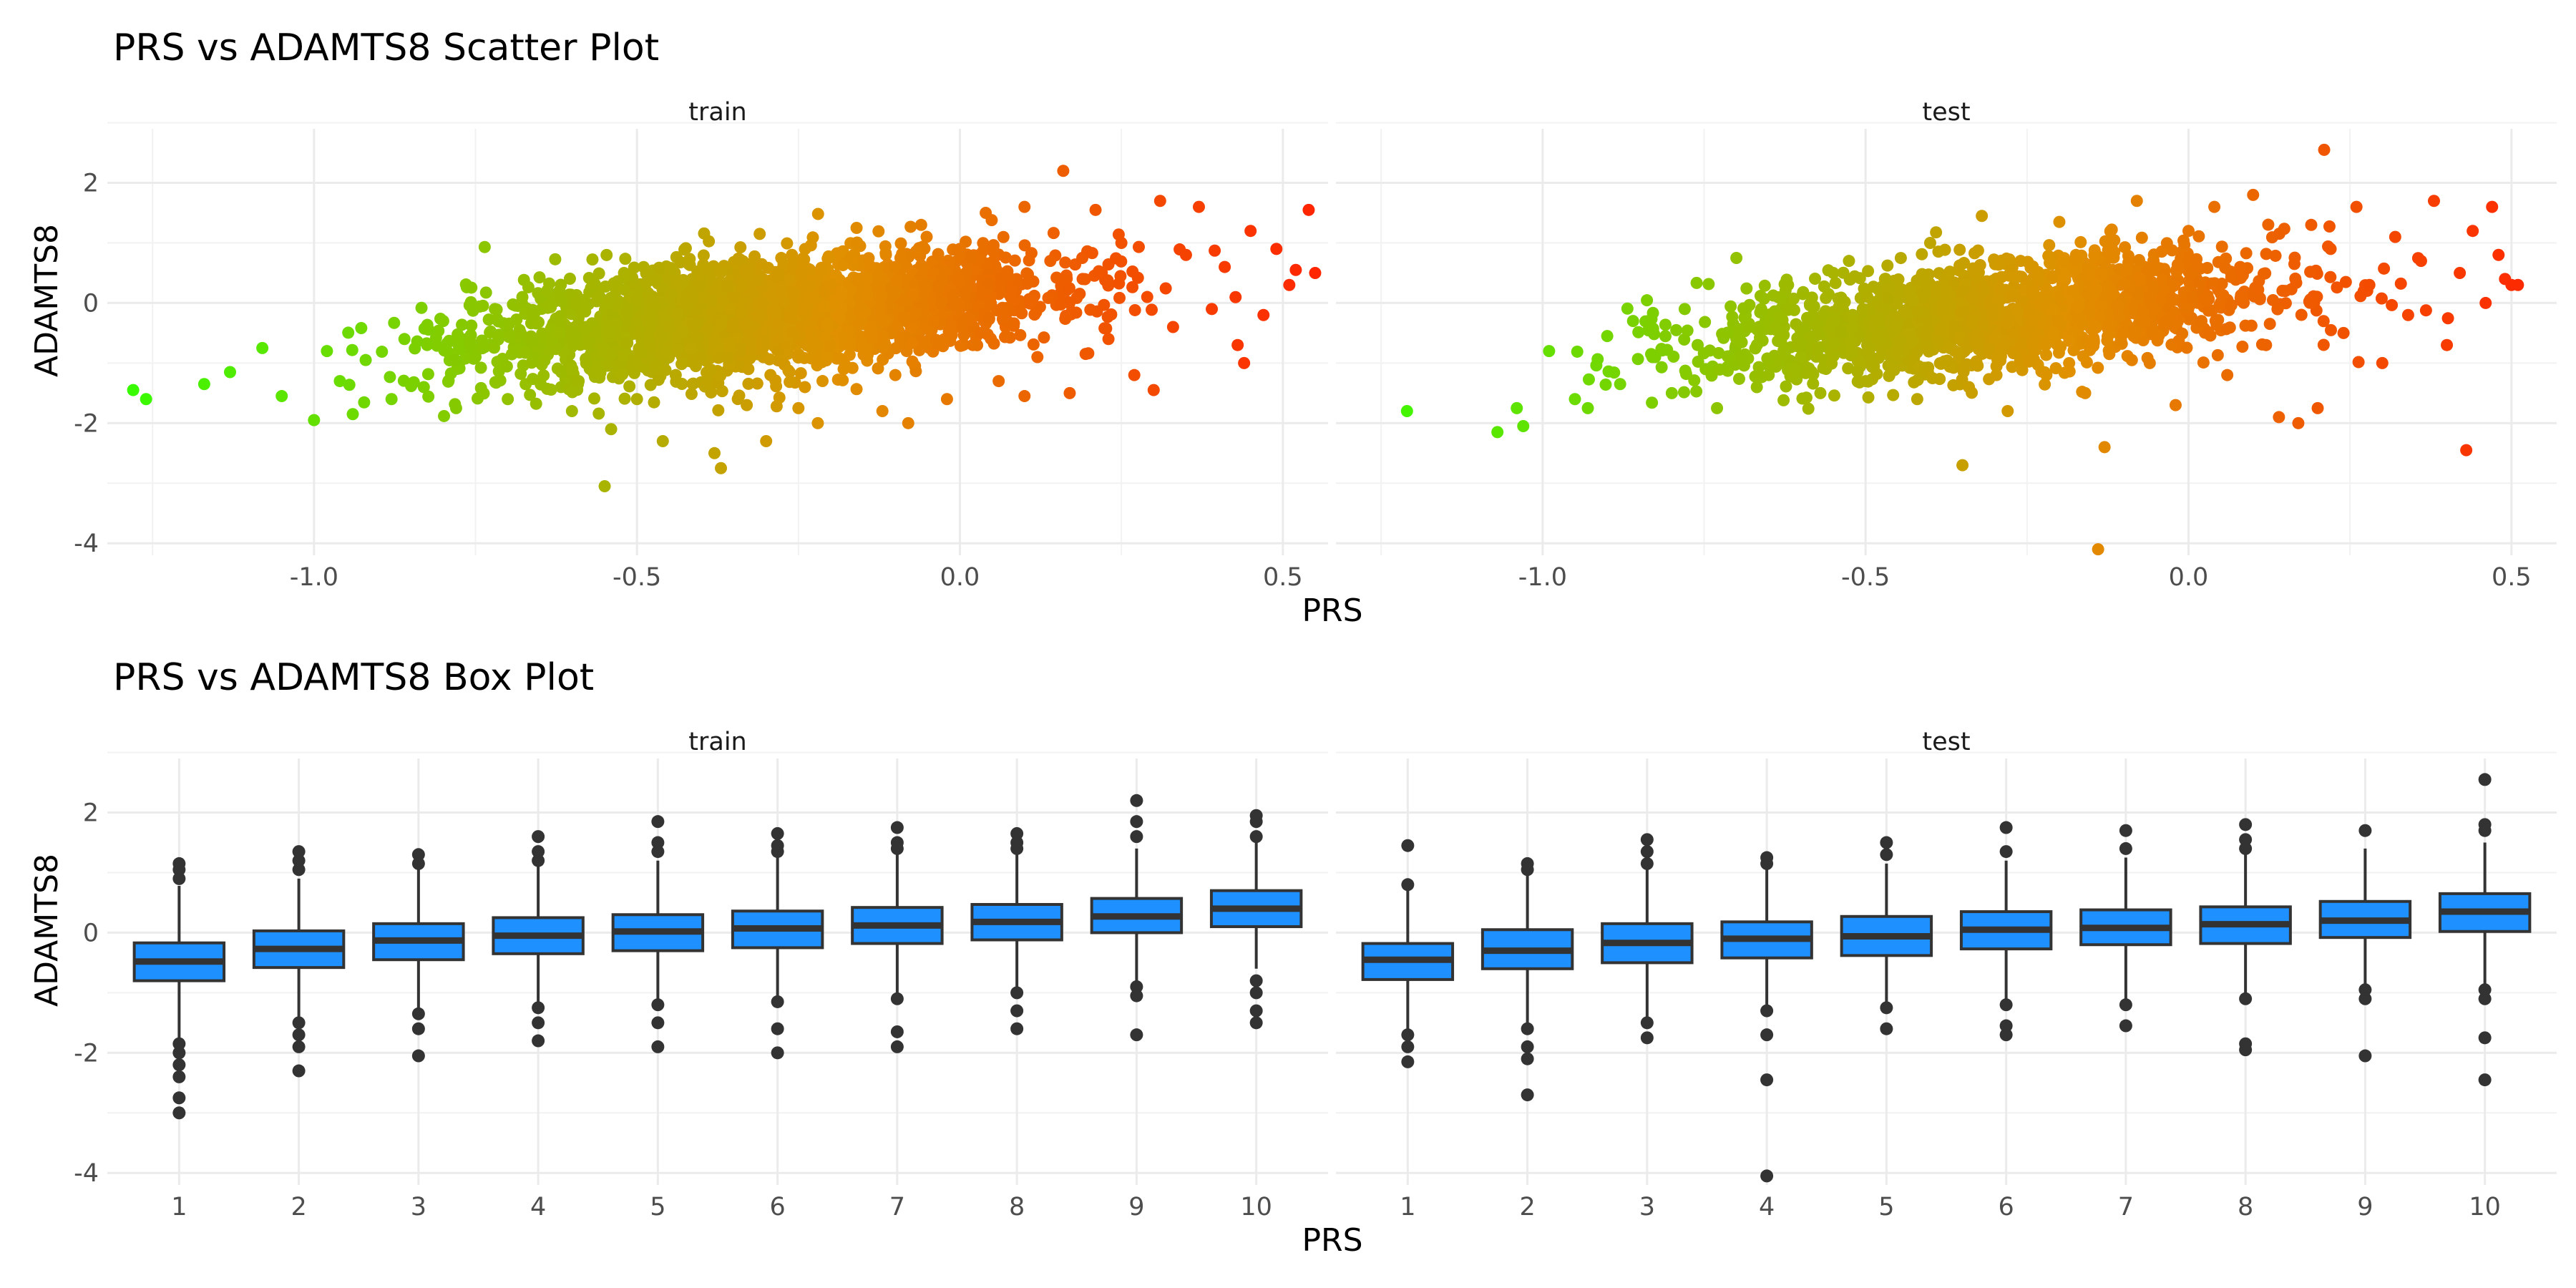 The height and width of the screenshot is (1288, 2576). Describe the element at coordinates (298, 1207) in the screenshot. I see `x-tick-label: 2` at that location.